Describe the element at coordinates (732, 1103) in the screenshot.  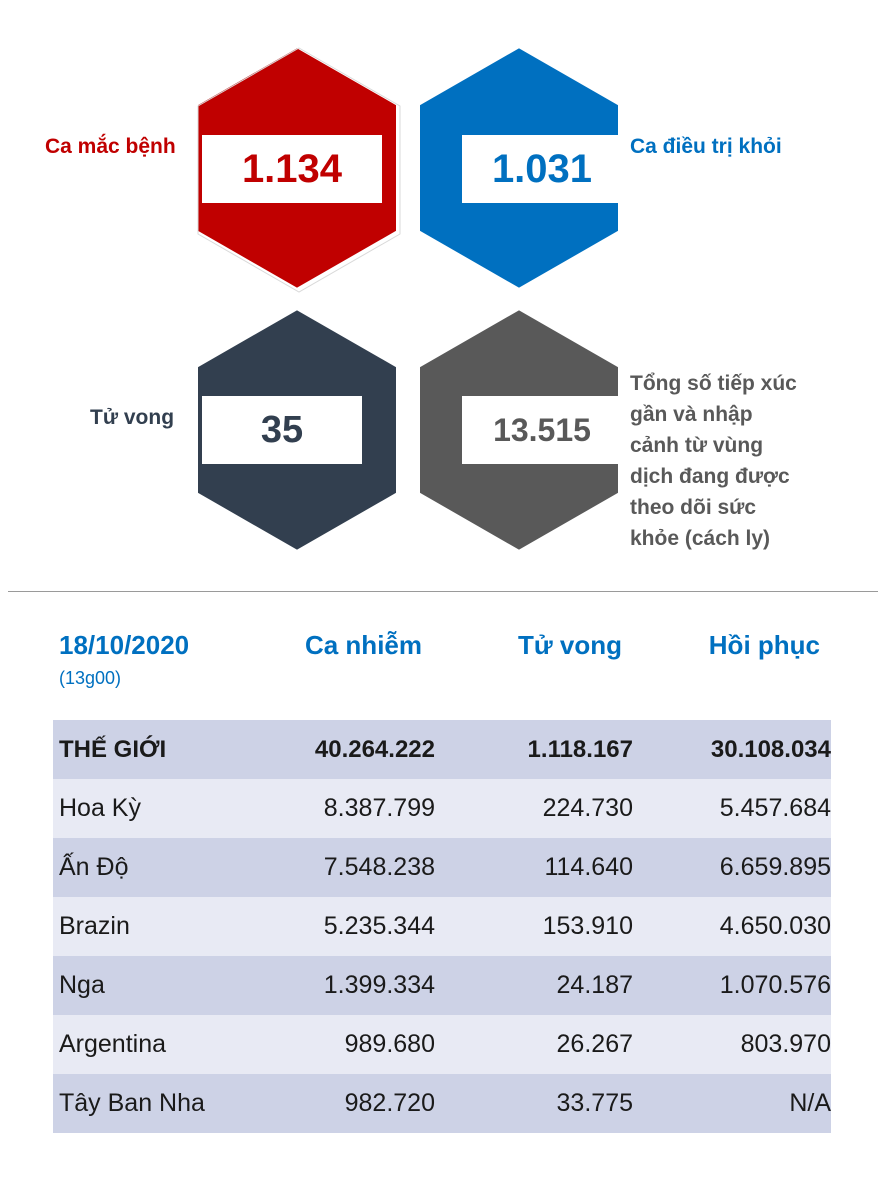
I see `recovered-cell: N/A` at that location.